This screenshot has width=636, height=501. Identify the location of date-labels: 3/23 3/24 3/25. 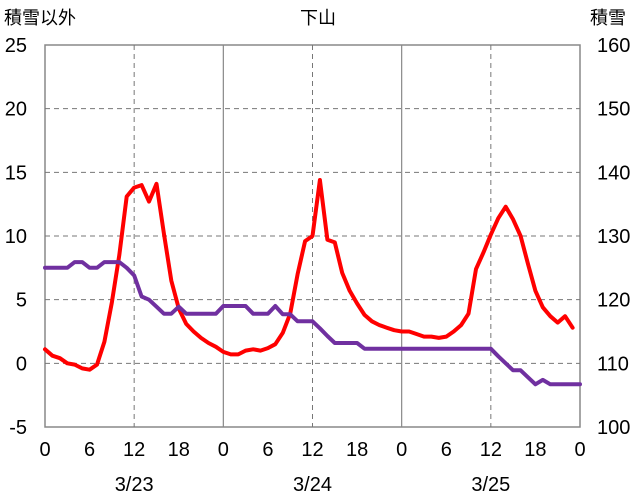
(313, 485).